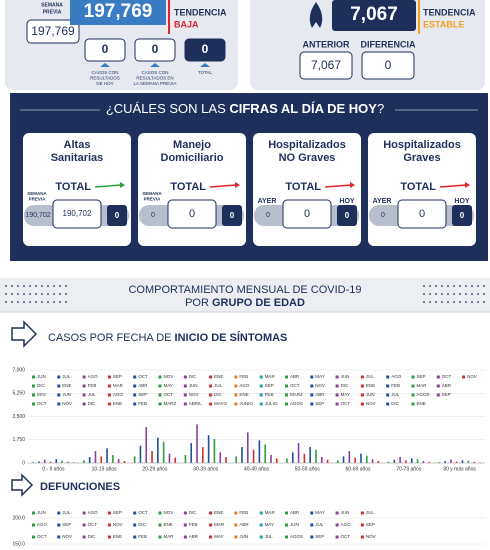 The width and height of the screenshot is (490, 550). I want to click on text: POR, so click(198, 303).